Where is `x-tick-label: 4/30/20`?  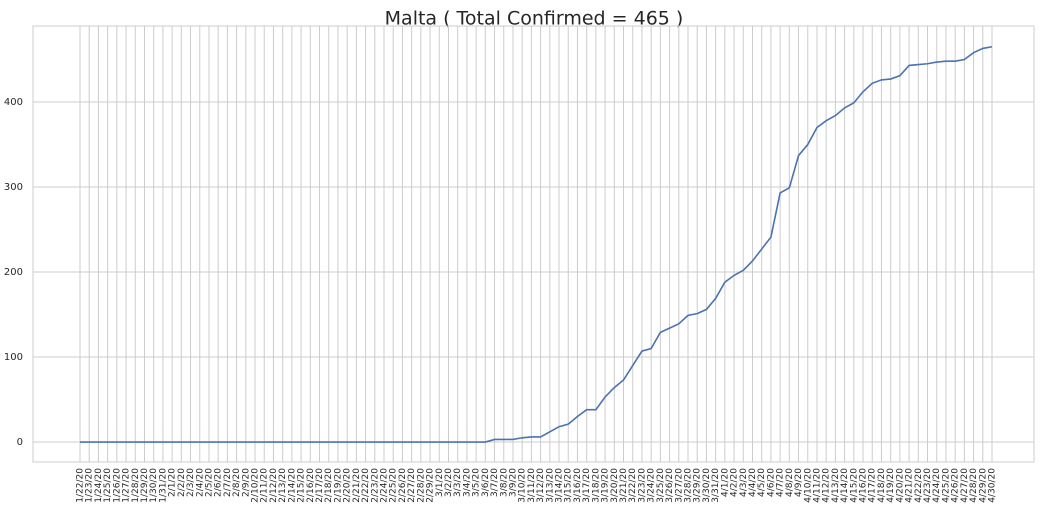 x-tick-label: 4/30/20 is located at coordinates (993, 485).